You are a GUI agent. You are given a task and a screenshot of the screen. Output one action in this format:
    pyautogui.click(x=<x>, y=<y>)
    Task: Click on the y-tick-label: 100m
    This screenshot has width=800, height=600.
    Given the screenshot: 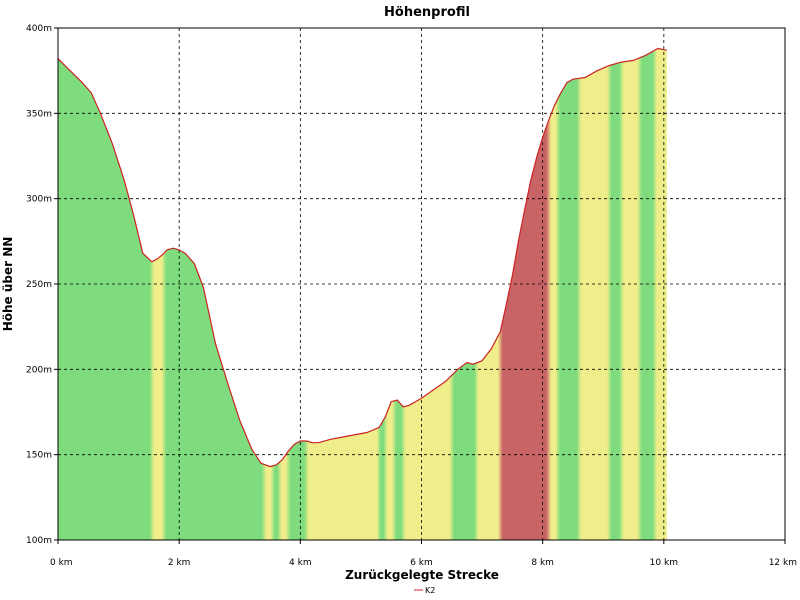 What is the action you would take?
    pyautogui.click(x=39, y=541)
    